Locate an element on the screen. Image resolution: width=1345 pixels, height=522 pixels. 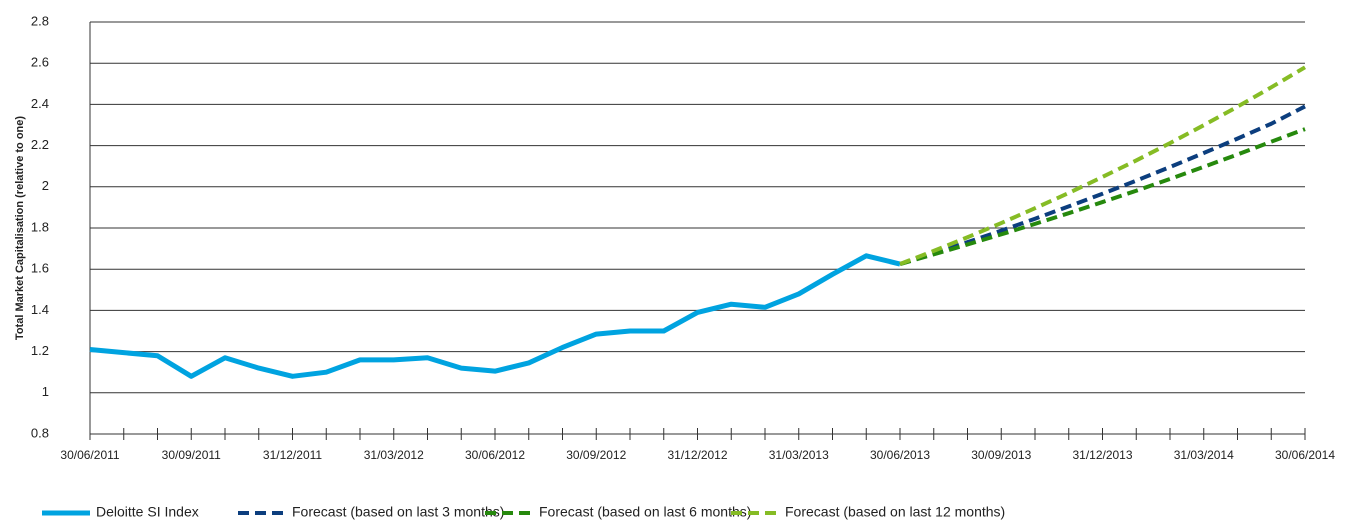
y-tick-label: 2.8 is located at coordinates (40, 20).